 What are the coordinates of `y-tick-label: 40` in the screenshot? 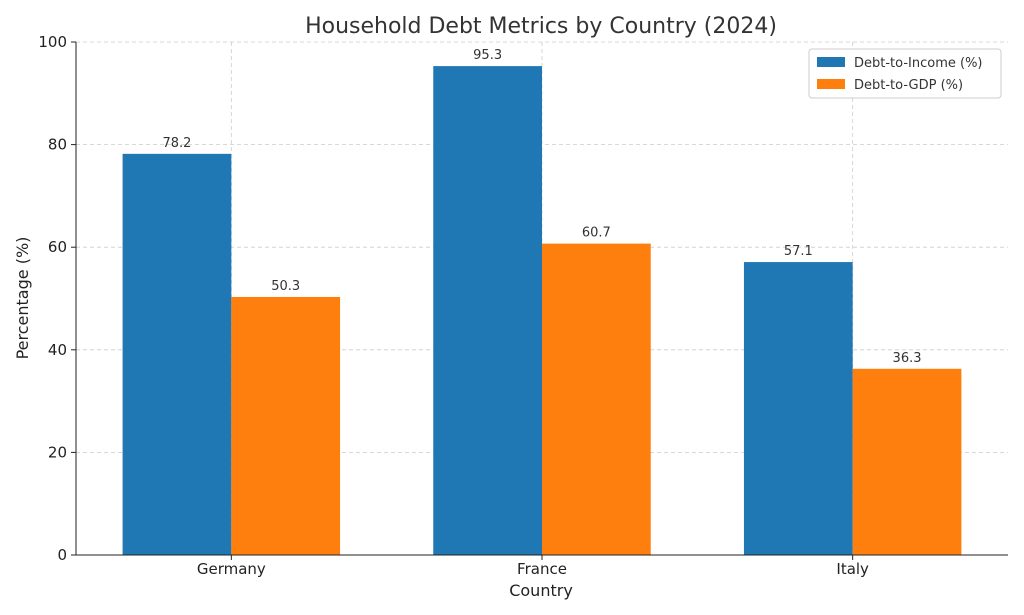 It's located at (57, 350).